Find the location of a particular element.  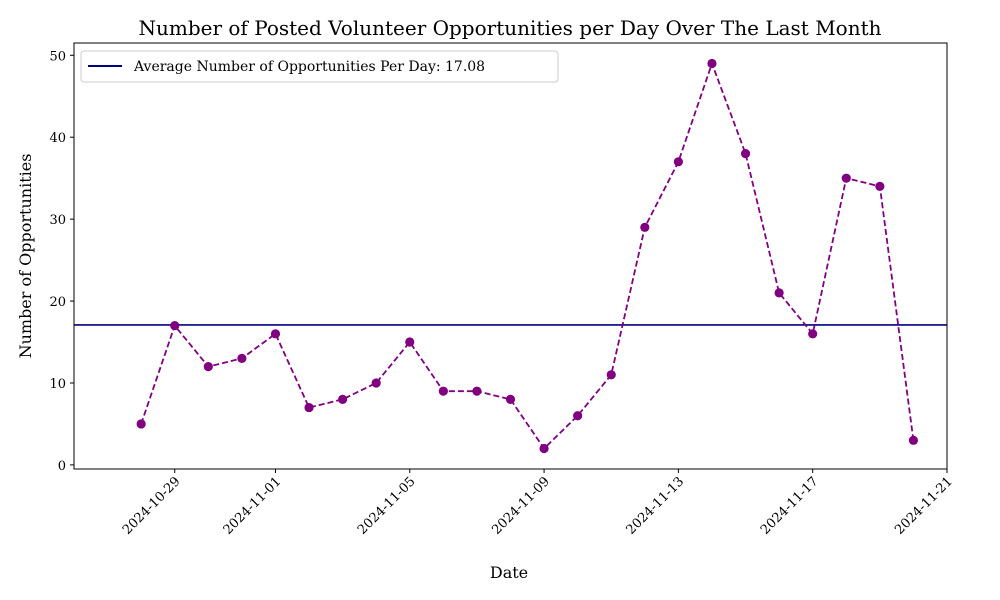

x-tick-label-2024-11-05: 2024-11-05 is located at coordinates (387, 506).